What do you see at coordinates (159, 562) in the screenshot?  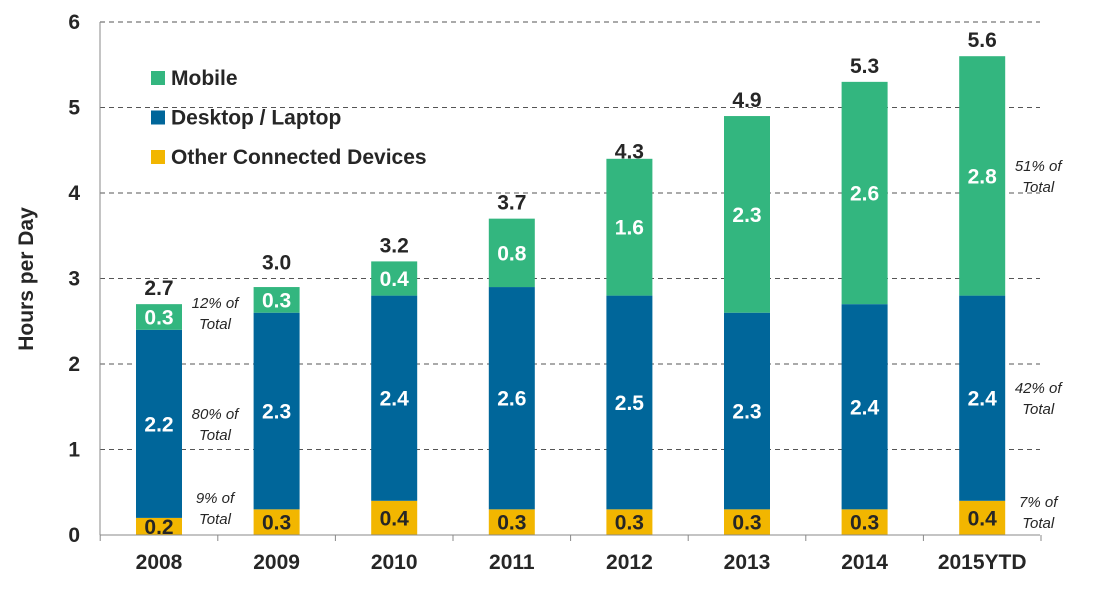 I see `x-tick-label: 2008` at bounding box center [159, 562].